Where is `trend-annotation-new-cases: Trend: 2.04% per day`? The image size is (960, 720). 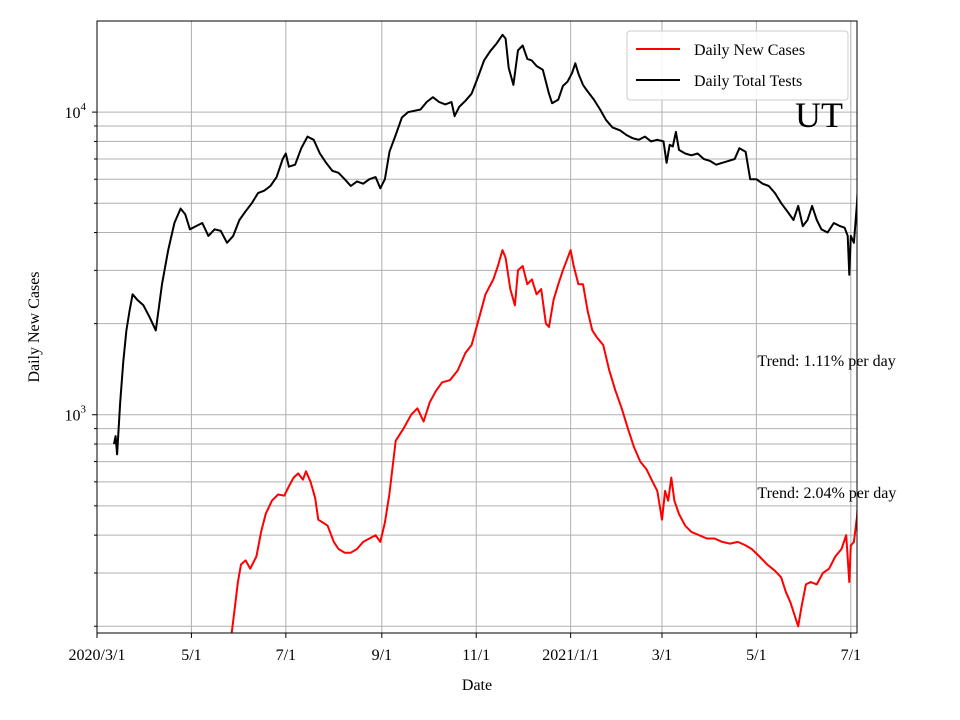
trend-annotation-new-cases: Trend: 2.04% per day is located at coordinates (826, 493).